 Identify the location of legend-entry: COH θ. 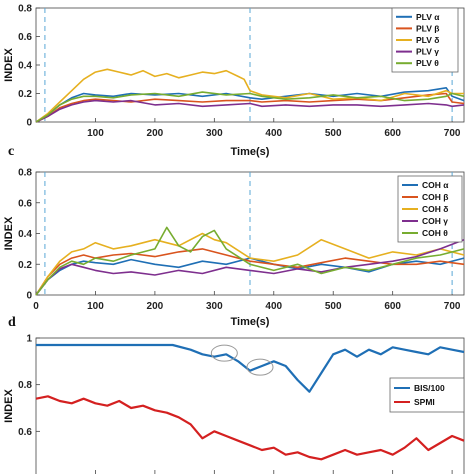
(435, 233).